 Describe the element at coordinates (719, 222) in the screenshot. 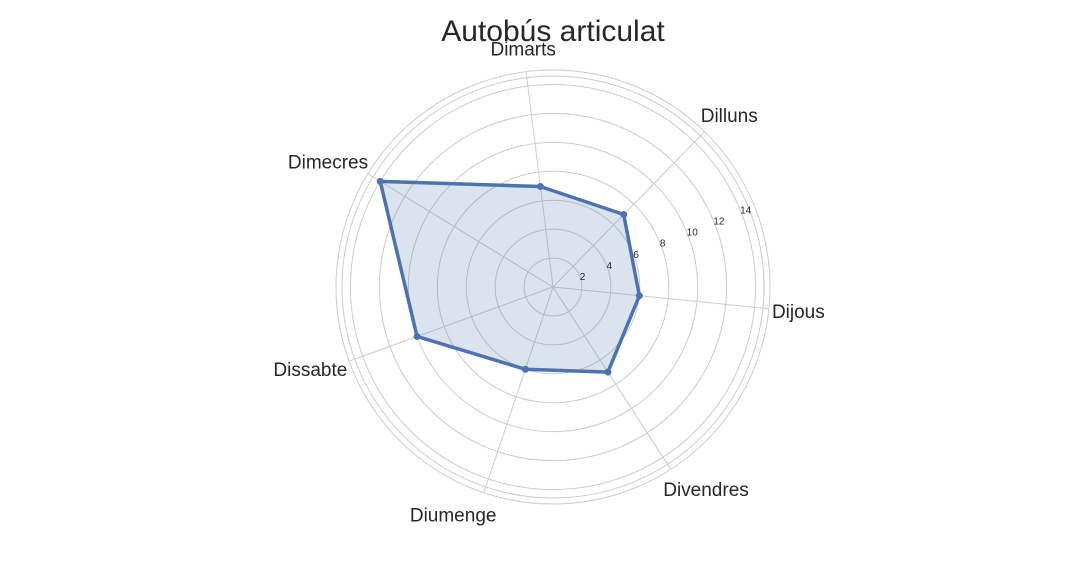

I see `radial-tick-label: 12` at that location.